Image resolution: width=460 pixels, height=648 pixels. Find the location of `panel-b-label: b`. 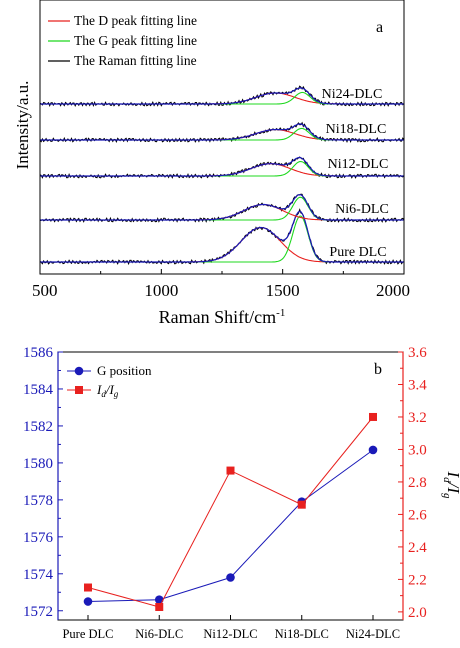

panel-b-label: b is located at coordinates (378, 369).